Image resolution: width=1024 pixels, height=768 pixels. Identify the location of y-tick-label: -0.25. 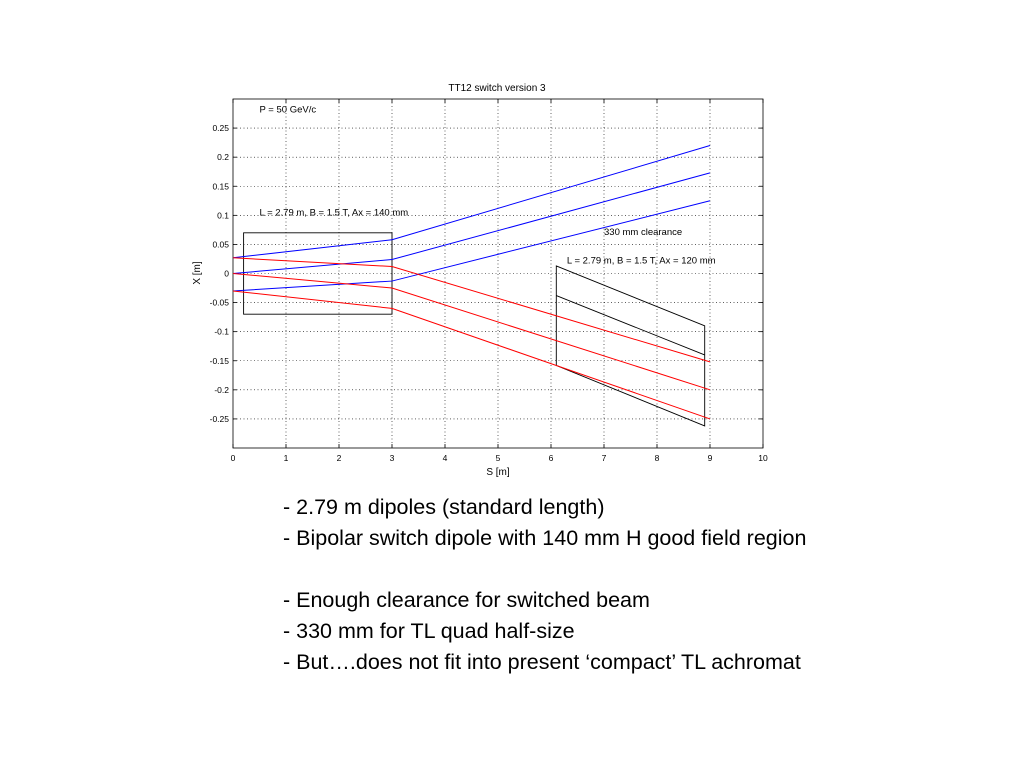
(220, 419).